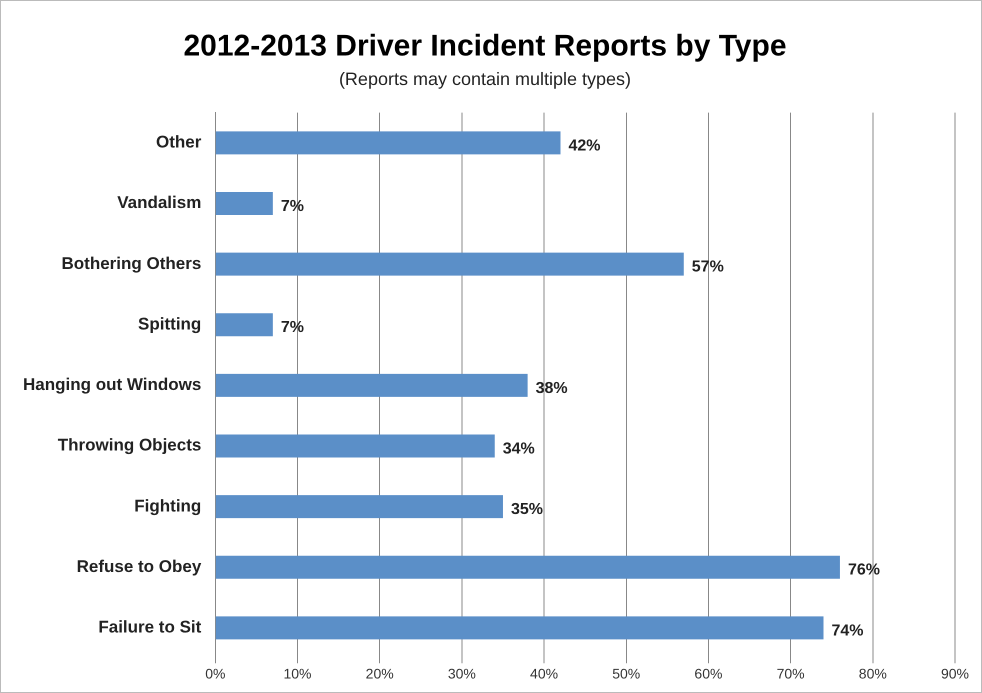 This screenshot has height=693, width=982. What do you see at coordinates (955, 673) in the screenshot?
I see `x-tick-label: 90%` at bounding box center [955, 673].